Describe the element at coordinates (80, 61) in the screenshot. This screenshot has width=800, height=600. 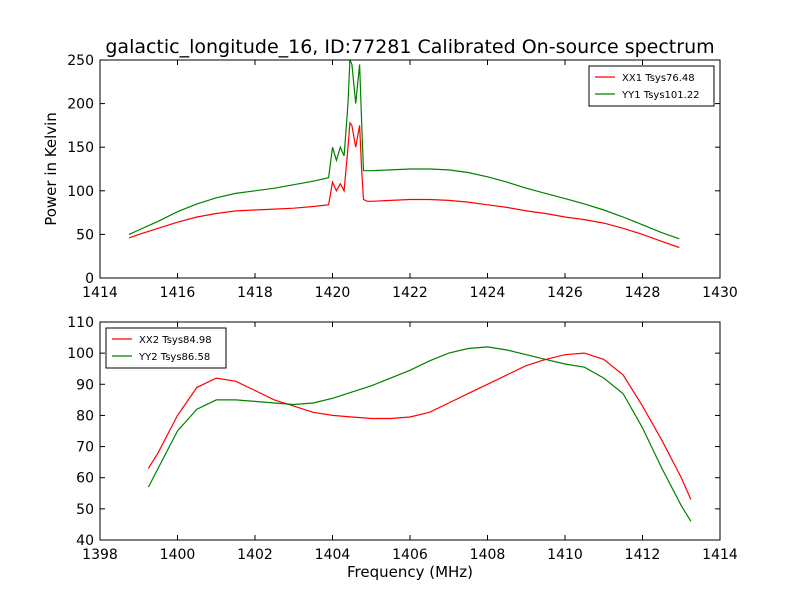
I see `y-tick-label: 250` at that location.